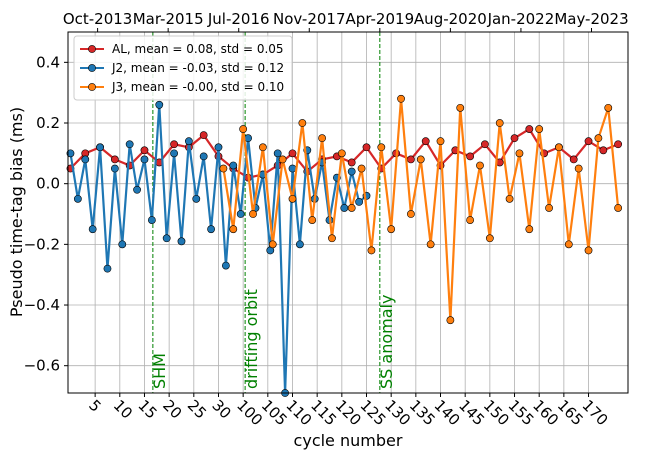 This screenshot has height=450, width=646. What do you see at coordinates (348, 440) in the screenshot?
I see `x-axis-label: cycle number` at bounding box center [348, 440].